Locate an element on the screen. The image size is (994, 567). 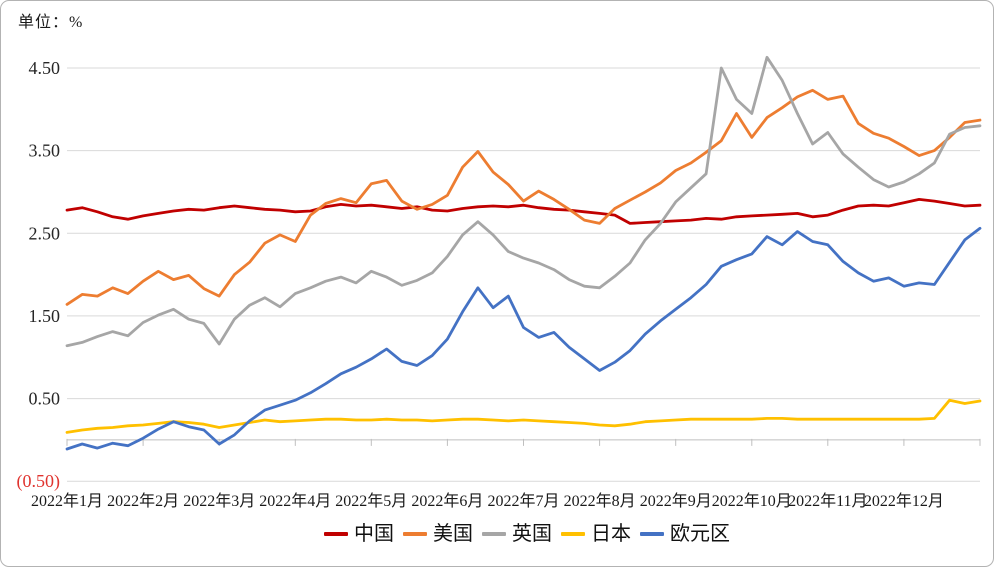
legend-label-uk: 英国 is located at coordinates (532, 534).